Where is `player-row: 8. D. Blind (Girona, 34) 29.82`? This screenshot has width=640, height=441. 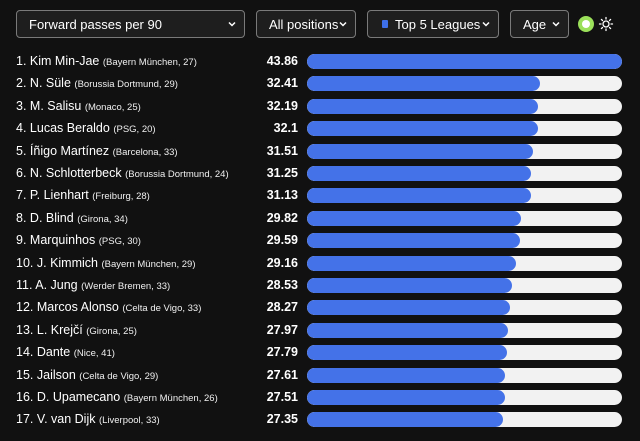 player-row: 8. D. Blind (Girona, 34) 29.82 is located at coordinates (320, 219).